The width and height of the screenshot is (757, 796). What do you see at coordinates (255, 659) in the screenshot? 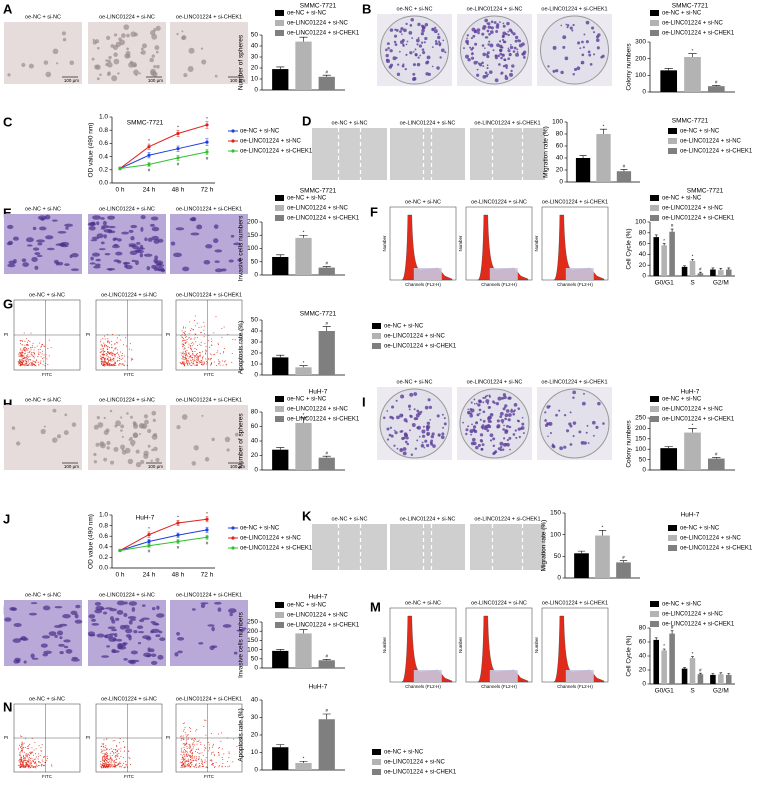
I see `y-tick-label: 50` at bounding box center [255, 659].